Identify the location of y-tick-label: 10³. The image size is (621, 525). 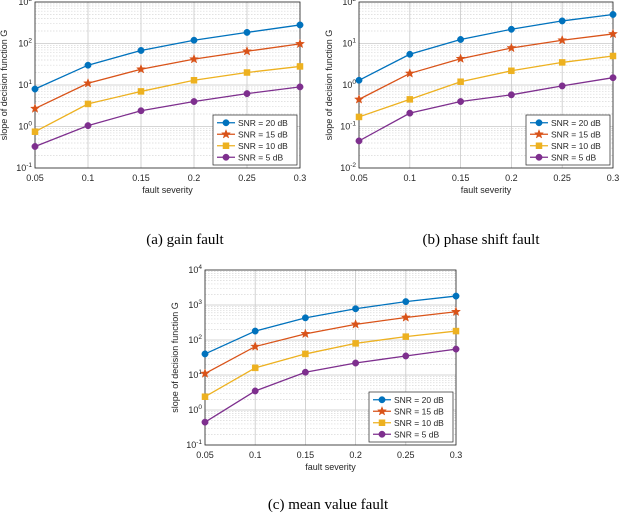
(195, 304).